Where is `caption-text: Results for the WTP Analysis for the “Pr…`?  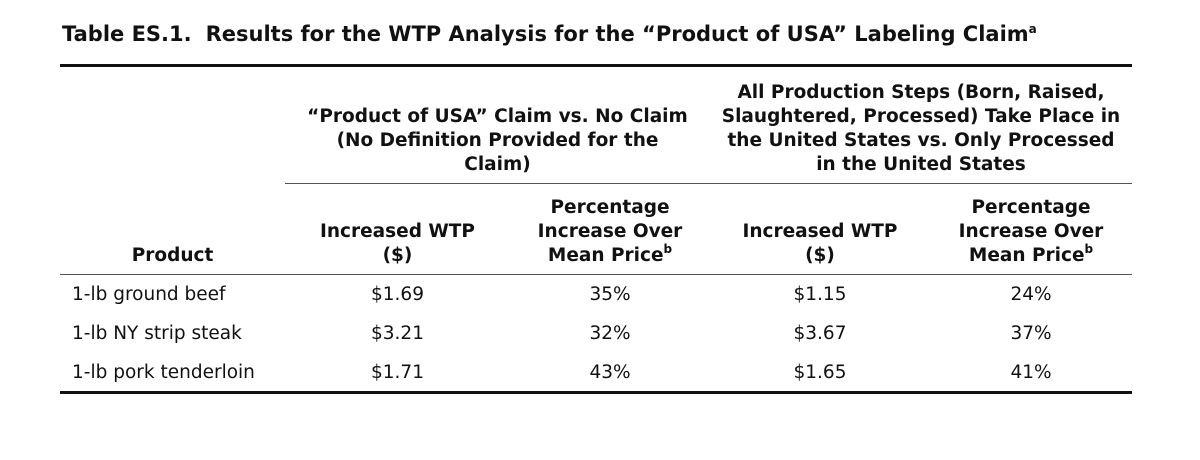 caption-text: Results for the WTP Analysis for the “Pr… is located at coordinates (617, 34).